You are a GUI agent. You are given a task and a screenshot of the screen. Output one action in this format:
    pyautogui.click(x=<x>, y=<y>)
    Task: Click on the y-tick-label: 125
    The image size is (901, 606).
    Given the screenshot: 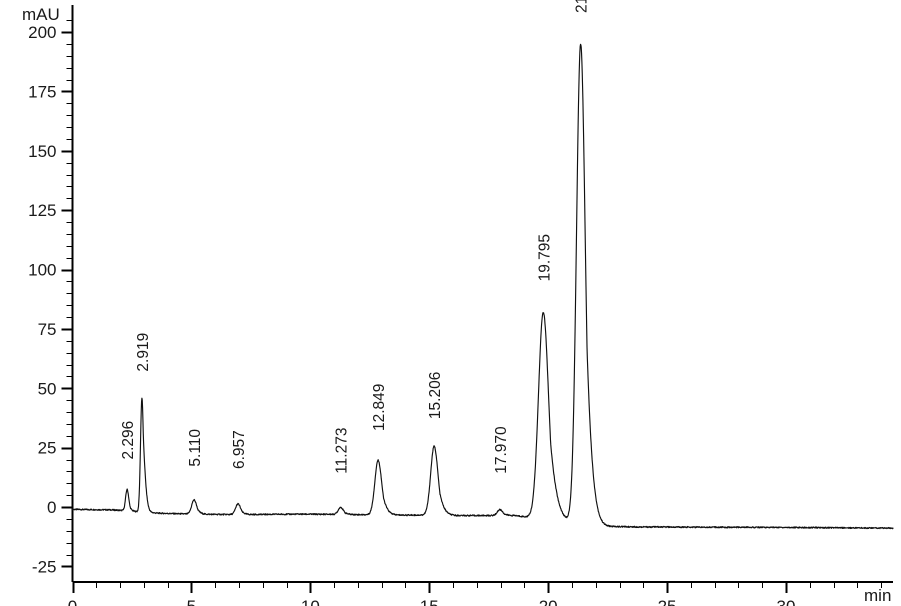 What is the action you would take?
    pyautogui.click(x=42, y=210)
    